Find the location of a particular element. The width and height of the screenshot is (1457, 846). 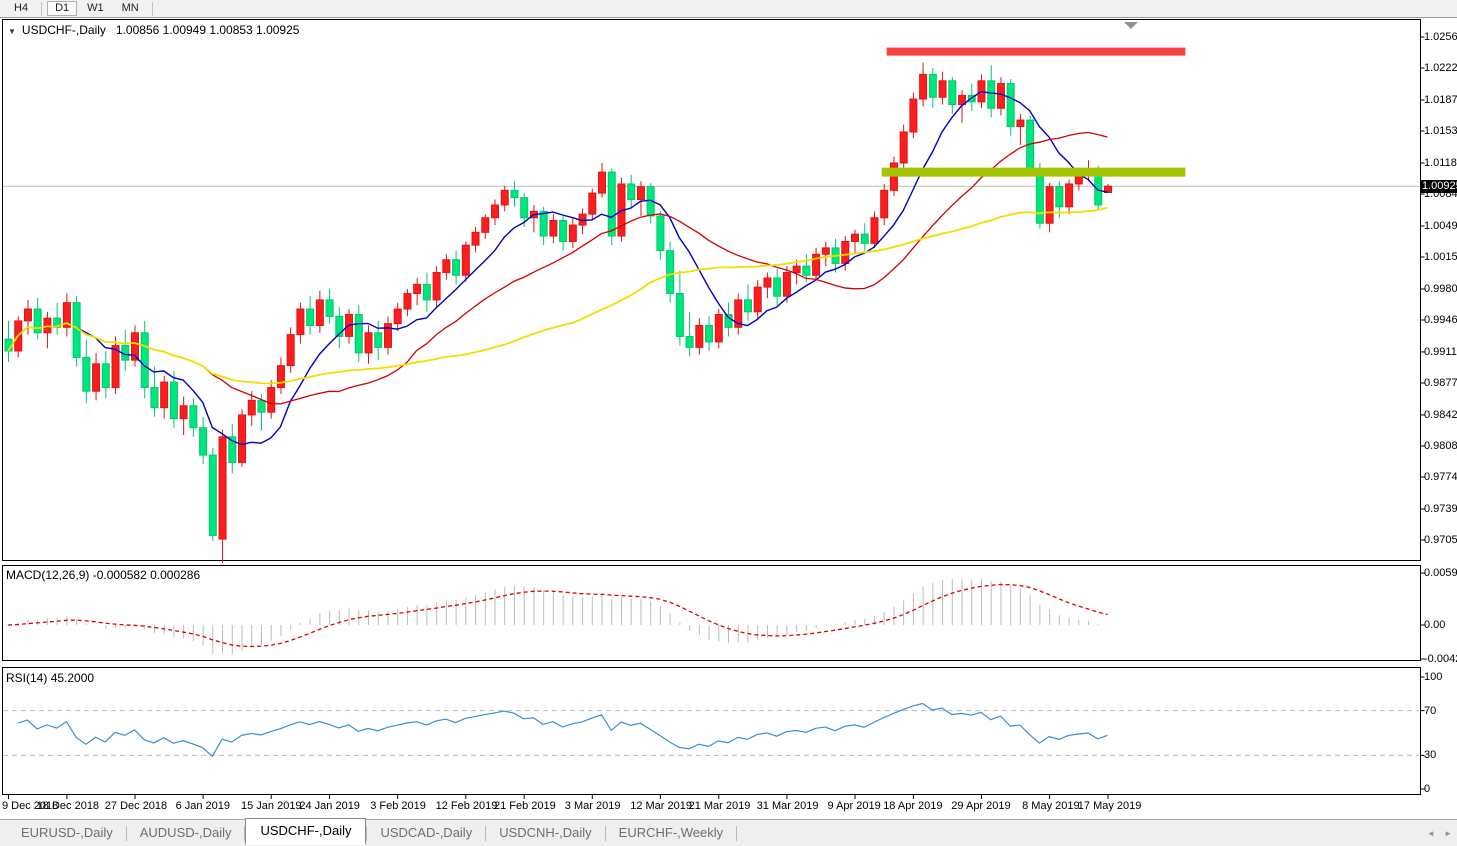

date-axis-label: 18 Dec 2018 is located at coordinates (68, 806).